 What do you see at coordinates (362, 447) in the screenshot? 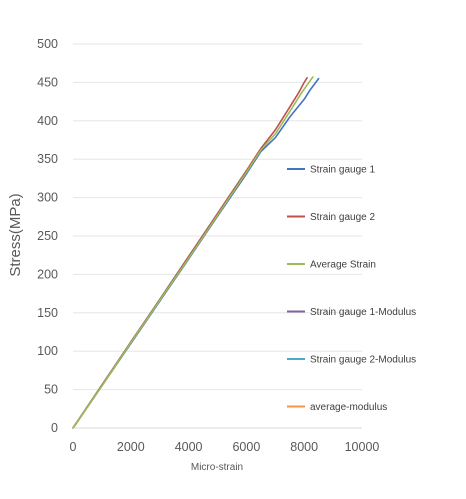
I see `x-tick-label: 10000` at bounding box center [362, 447].